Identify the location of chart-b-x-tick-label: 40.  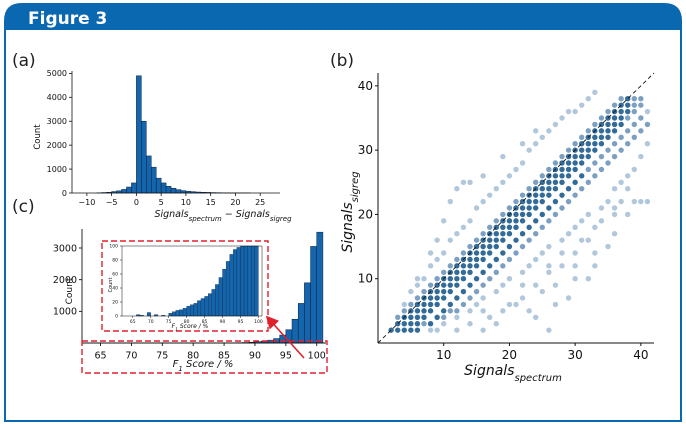
(640, 355).